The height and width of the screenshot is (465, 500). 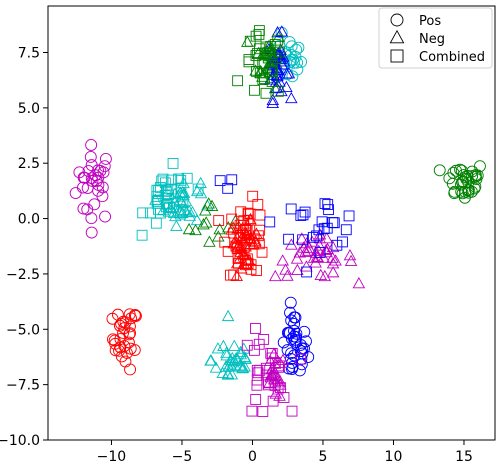 What do you see at coordinates (452, 57) in the screenshot?
I see `legend-label: Combined` at bounding box center [452, 57].